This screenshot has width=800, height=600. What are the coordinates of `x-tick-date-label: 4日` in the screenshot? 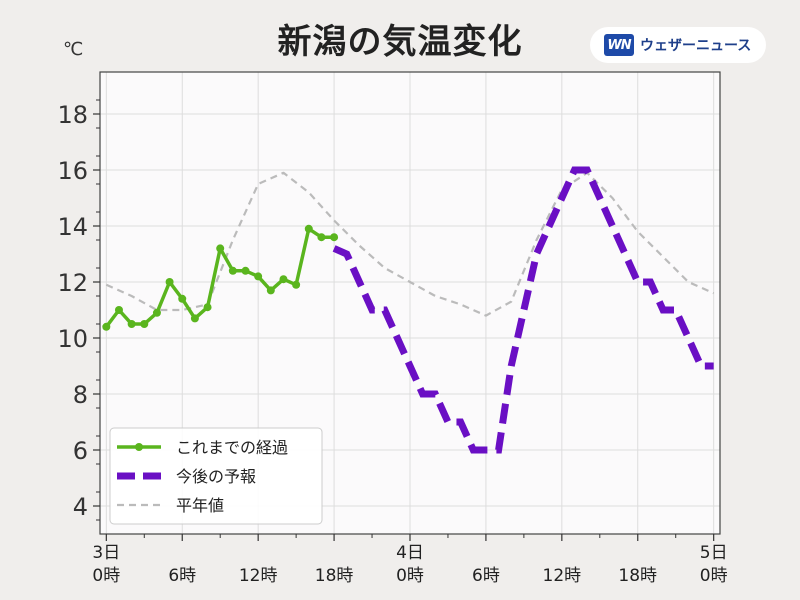 It's located at (410, 553).